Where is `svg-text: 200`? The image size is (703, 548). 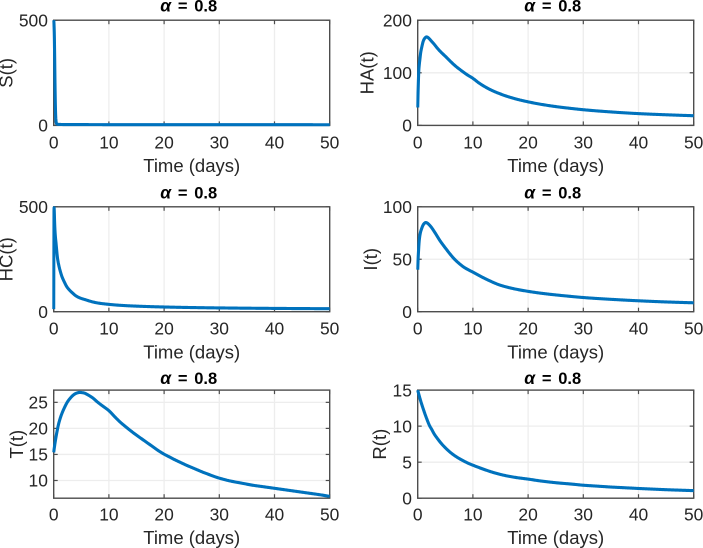
svg-text: 200 is located at coordinates (397, 20).